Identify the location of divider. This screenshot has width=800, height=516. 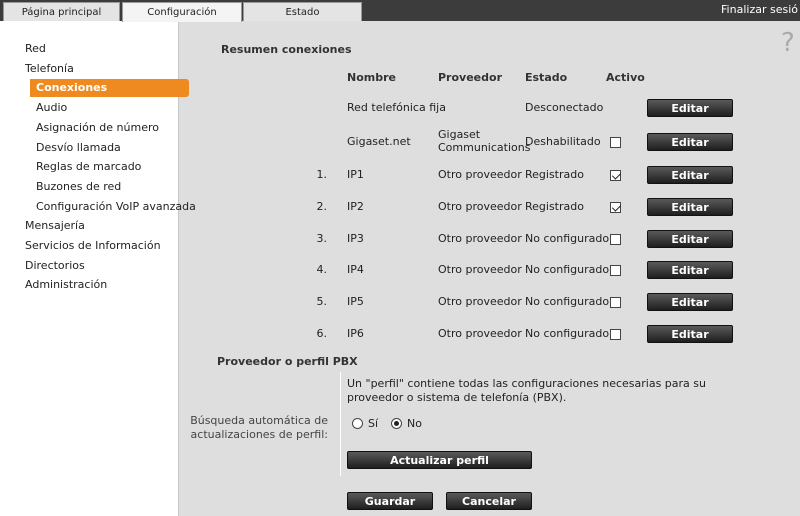
(340, 424).